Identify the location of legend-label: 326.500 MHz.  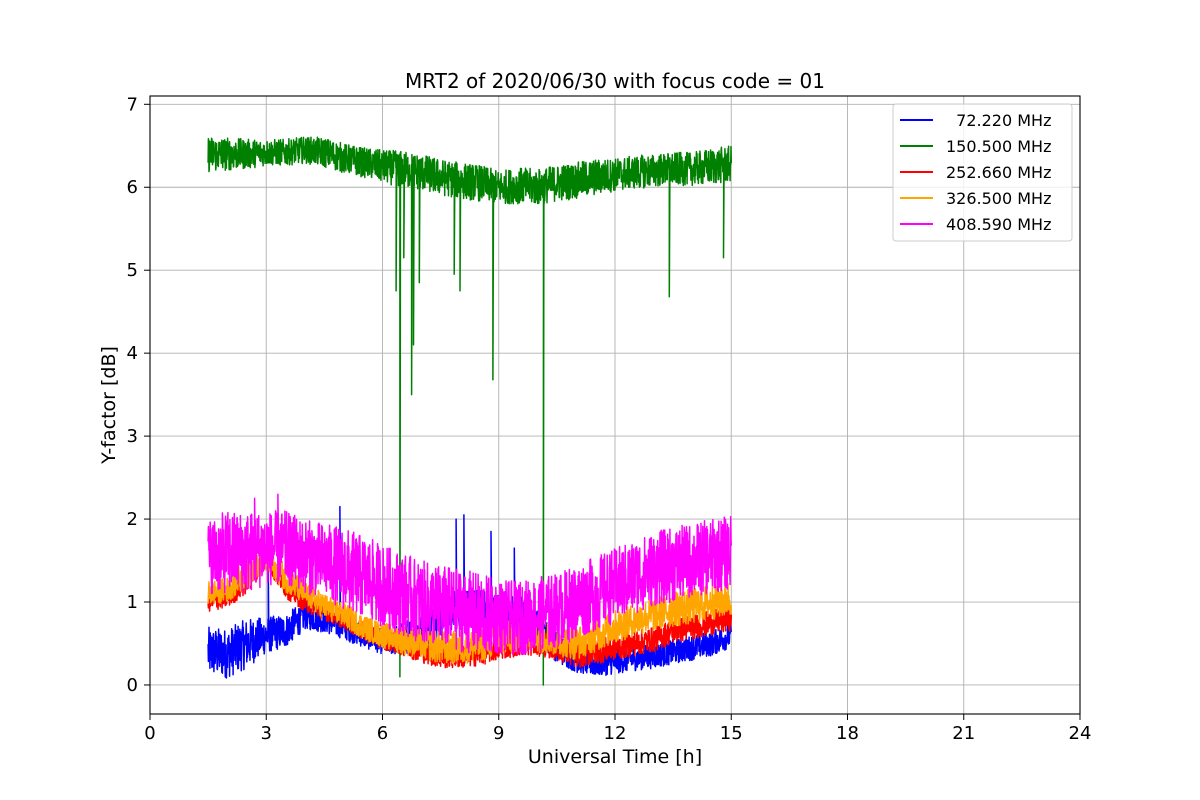
(998, 198).